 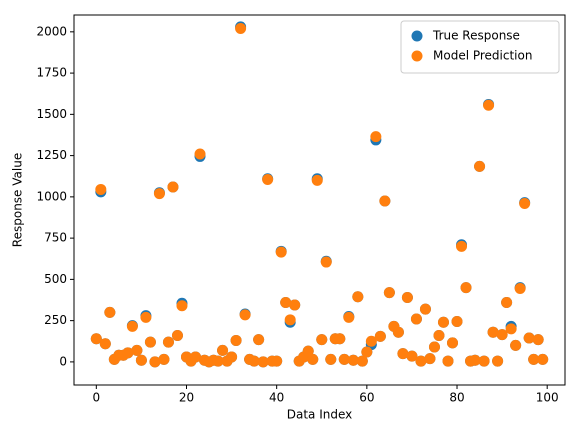 I want to click on x-tick-label: 20, so click(x=186, y=398).